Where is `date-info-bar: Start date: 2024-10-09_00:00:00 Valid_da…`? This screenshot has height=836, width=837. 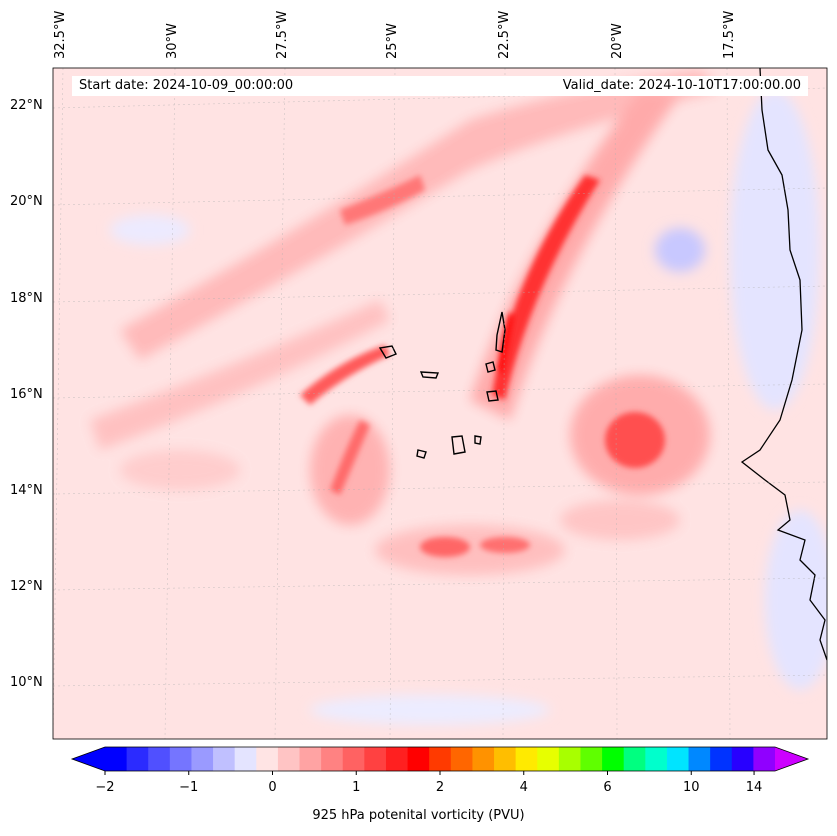
date-info-bar: Start date: 2024-10-09_00:00:00 Valid_da… is located at coordinates (440, 86).